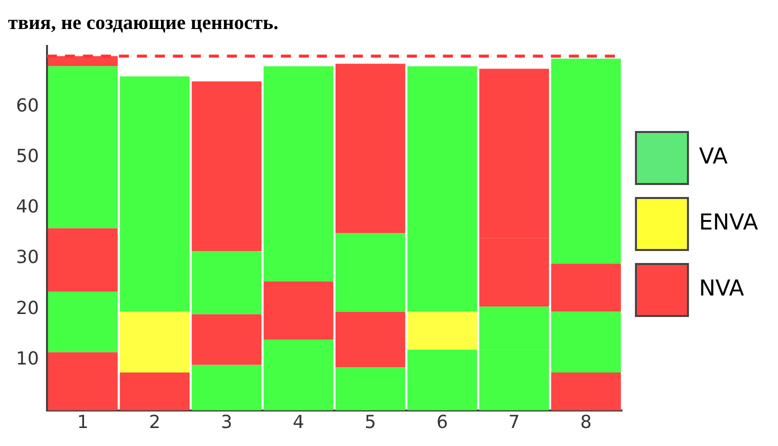  What do you see at coordinates (27, 105) in the screenshot?
I see `y-tick-label: 60` at bounding box center [27, 105].